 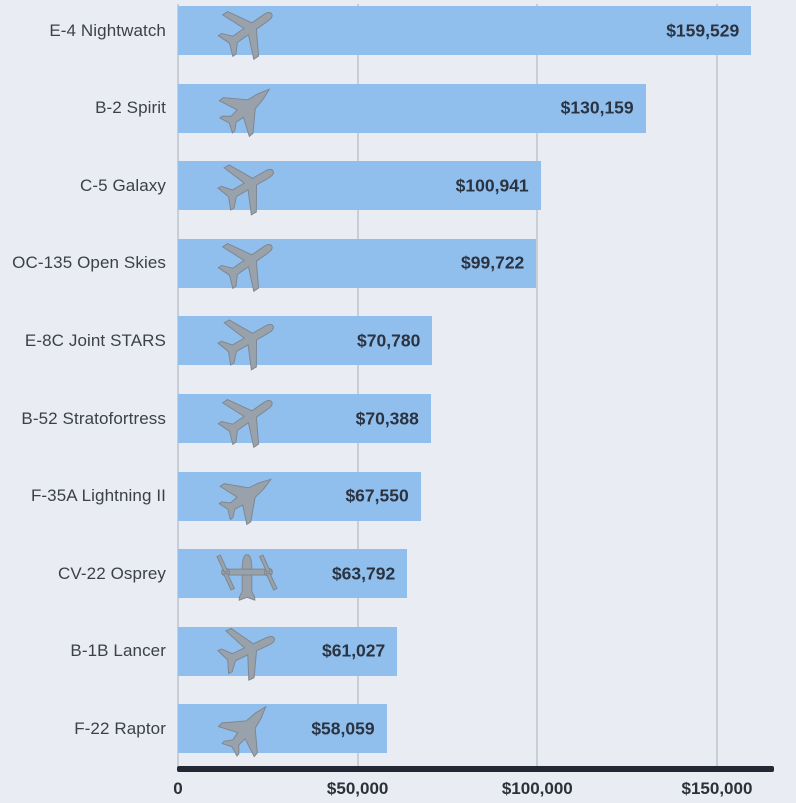 What do you see at coordinates (717, 788) in the screenshot?
I see `x-axis-tick-150-000: $150,000` at bounding box center [717, 788].